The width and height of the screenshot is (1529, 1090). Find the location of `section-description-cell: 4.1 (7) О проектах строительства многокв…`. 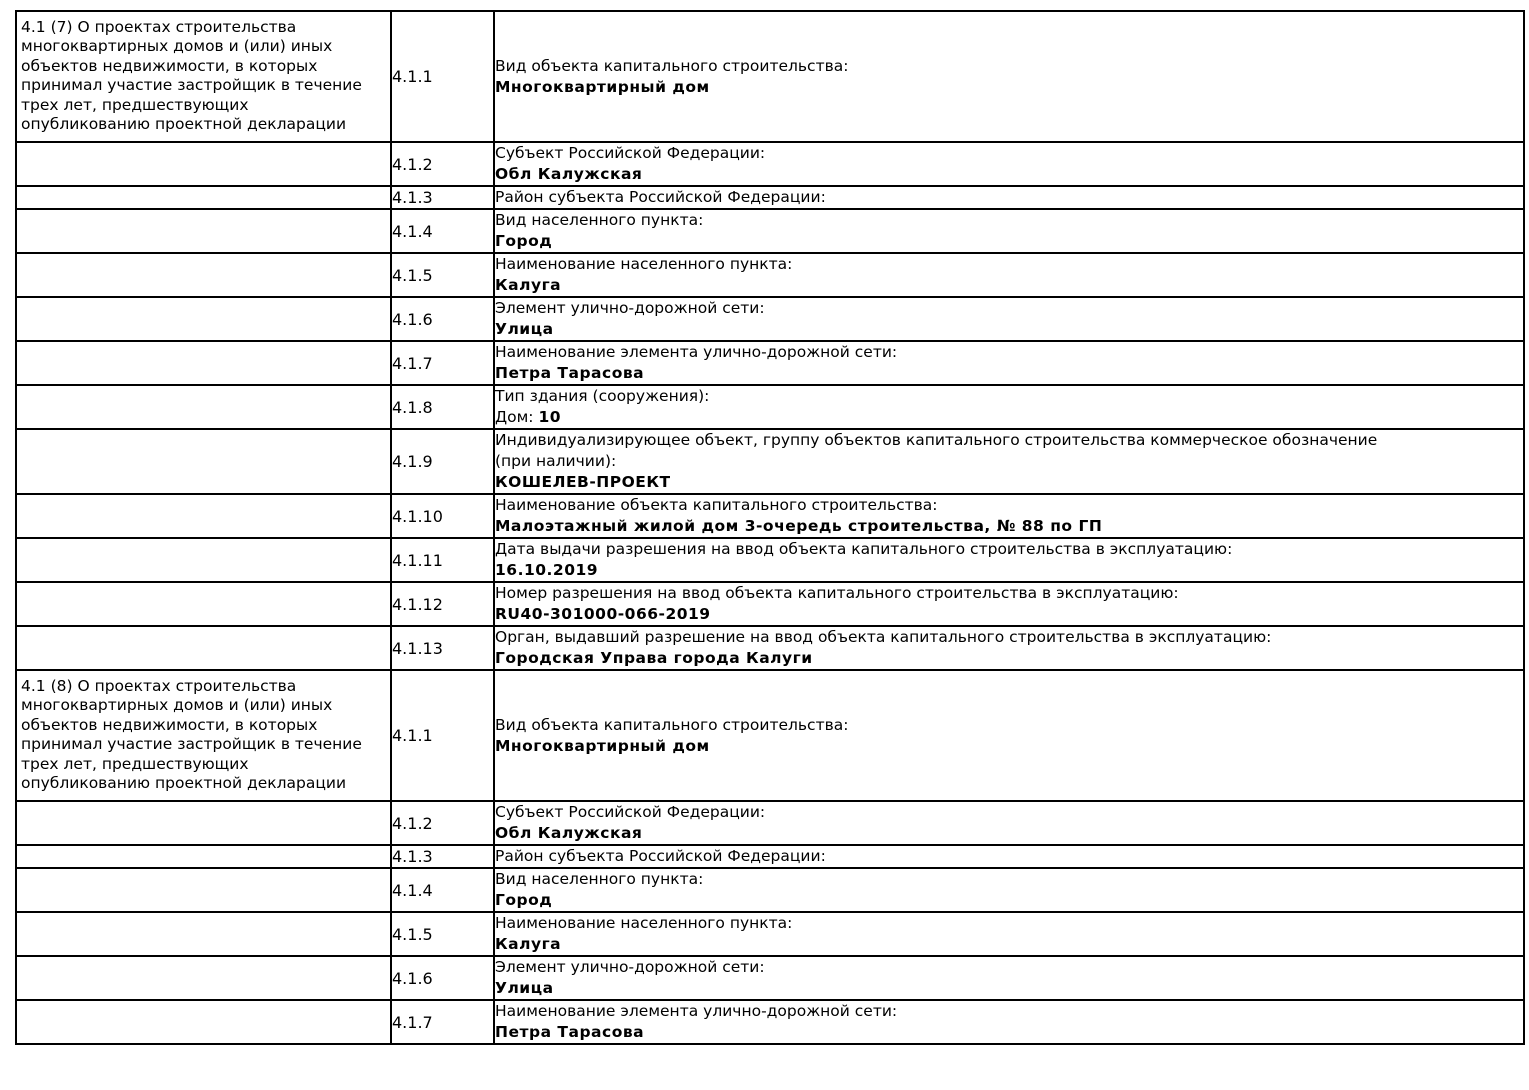

section-description-cell: 4.1 (7) О проектах строительства многокв… is located at coordinates (203, 76).